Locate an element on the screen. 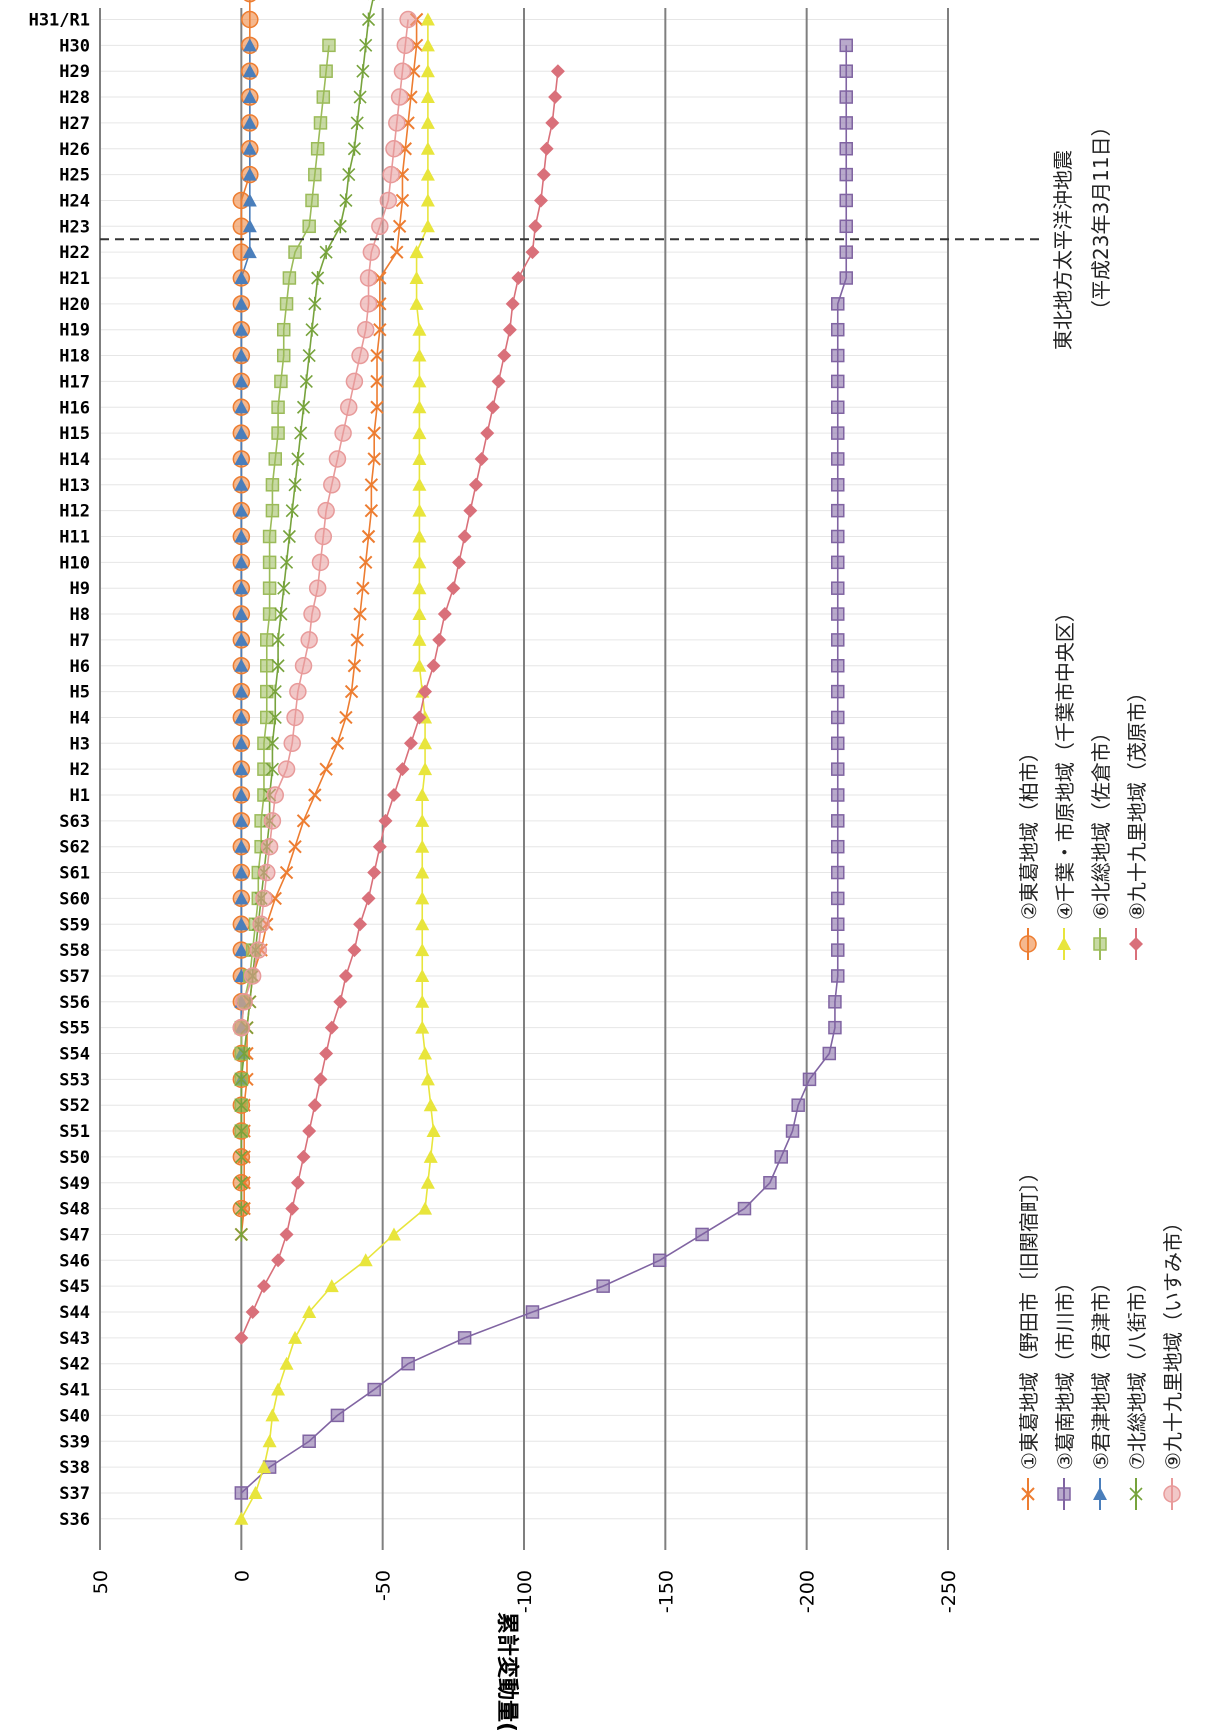 The image size is (1208, 1730). x-tick-label: 50 is located at coordinates (101, 1582).